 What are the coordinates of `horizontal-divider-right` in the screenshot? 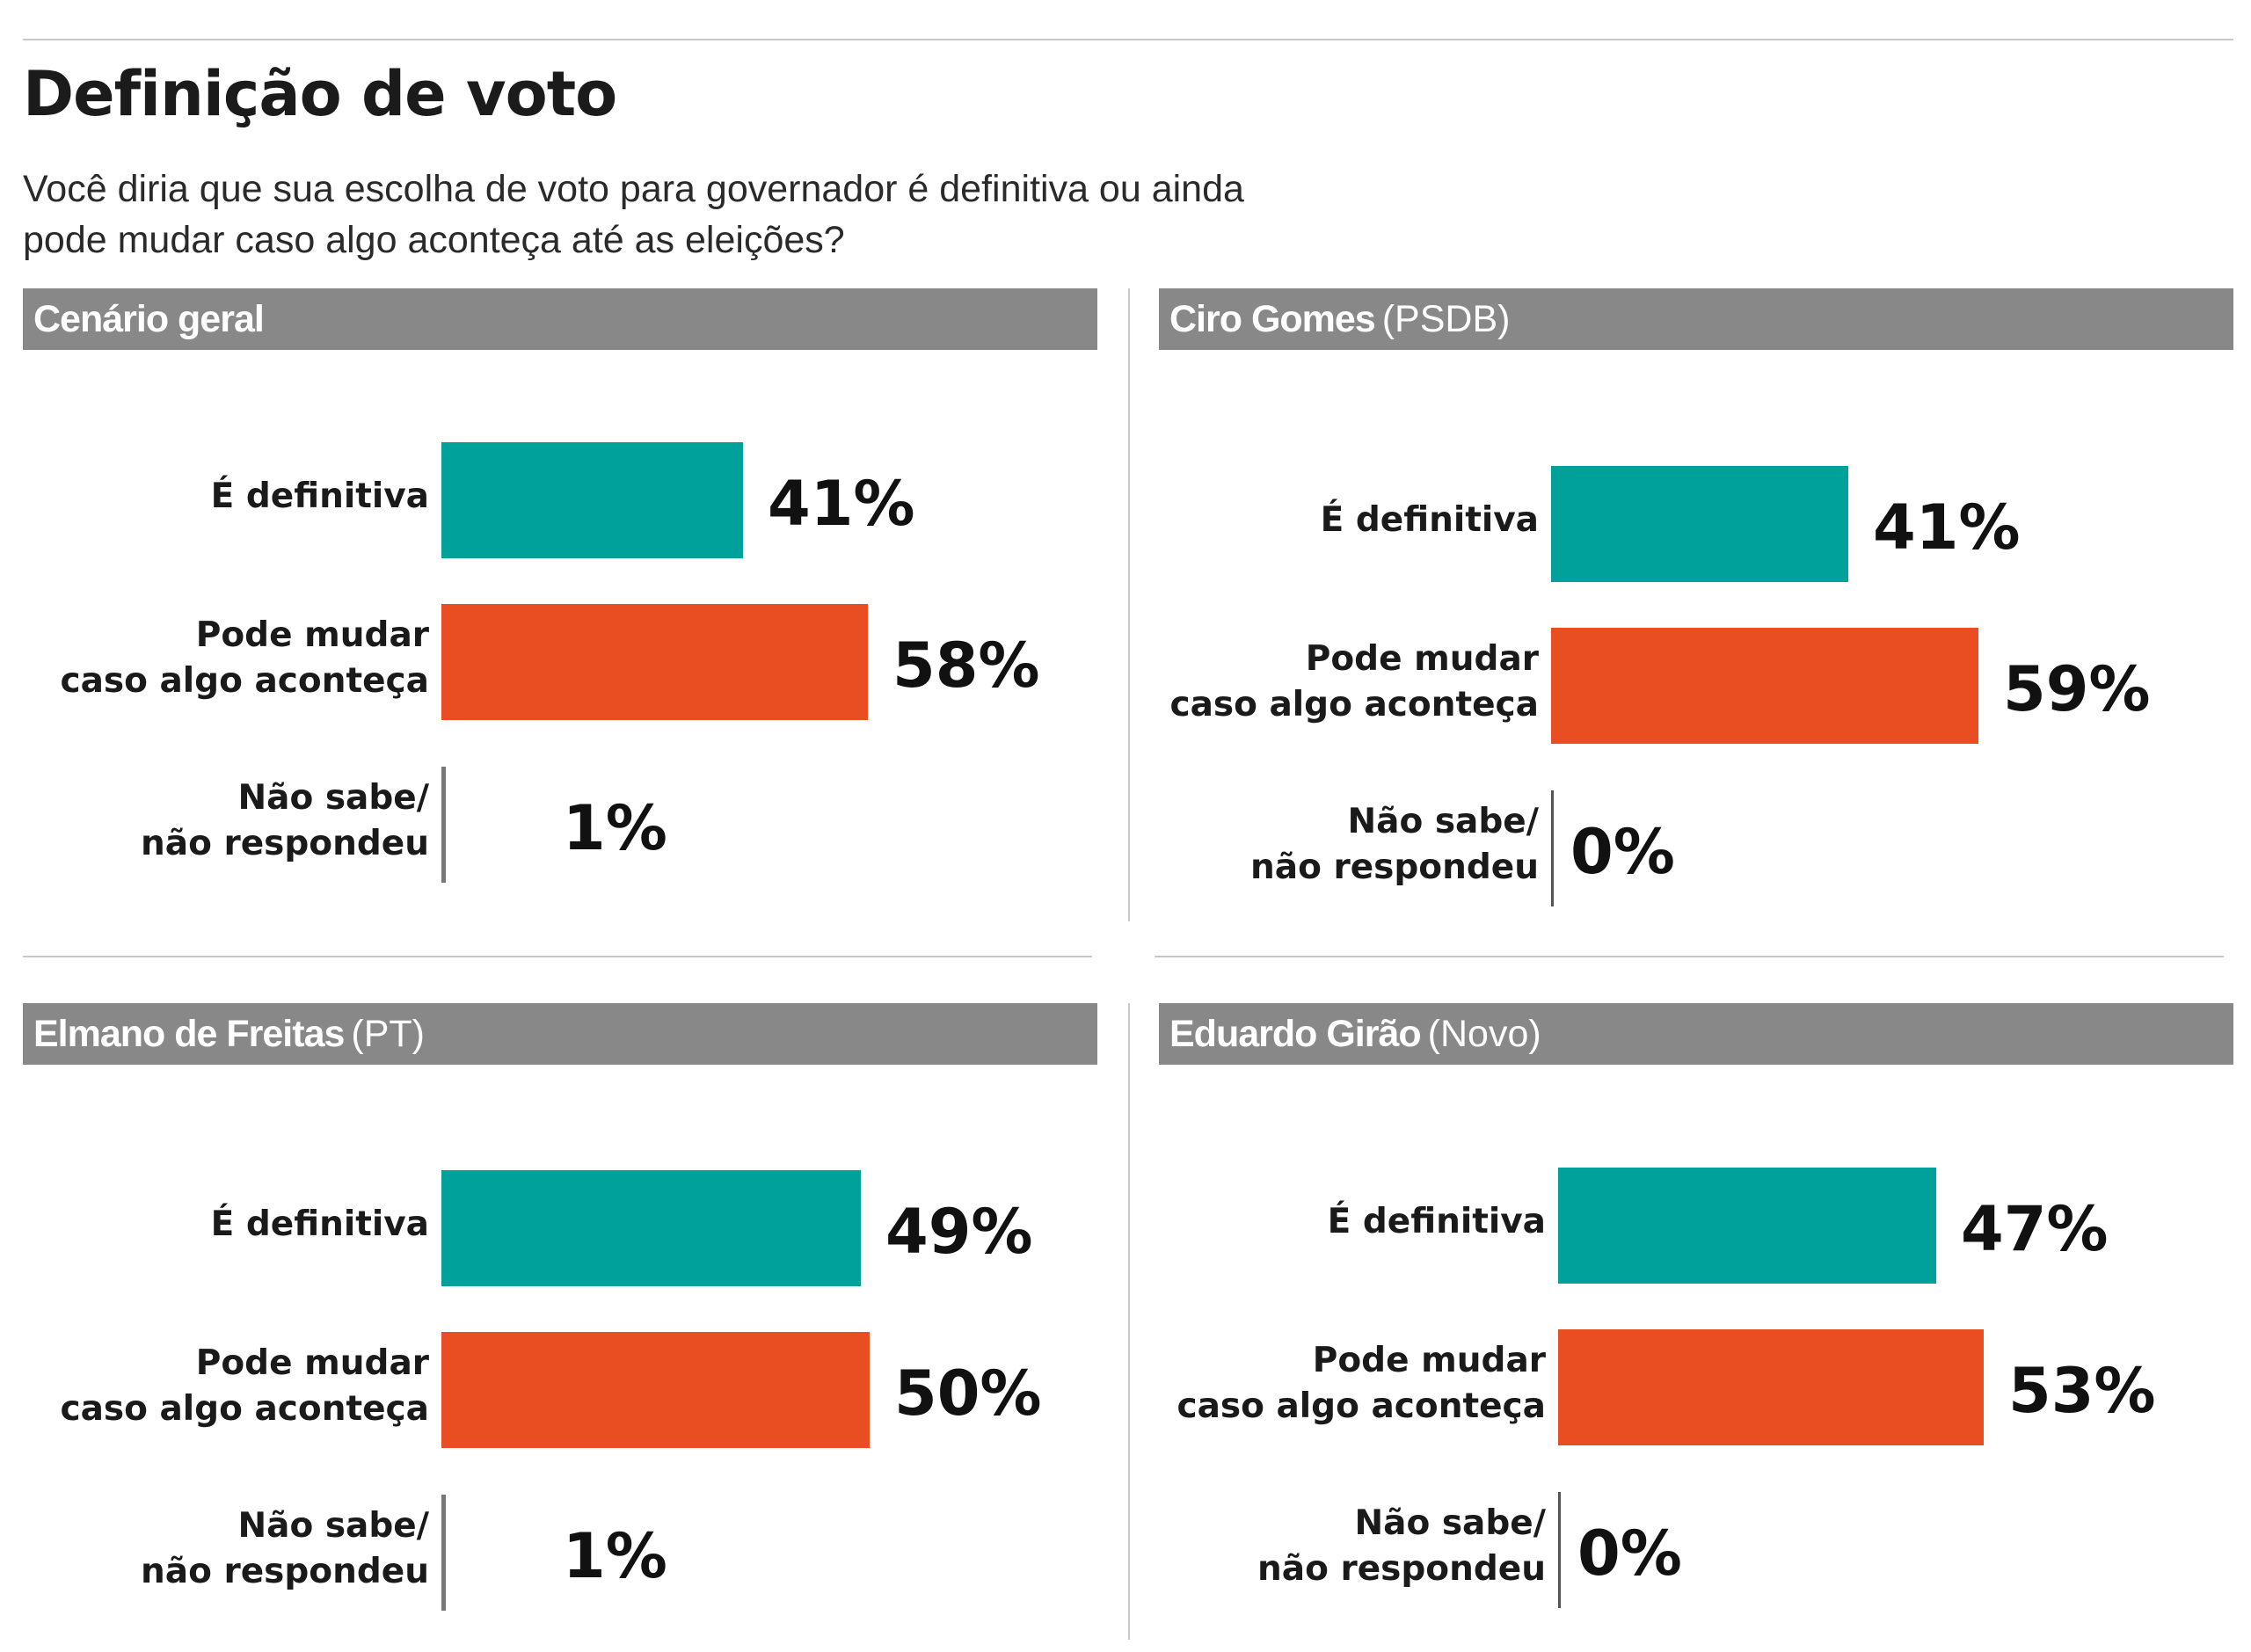 It's located at (1689, 957).